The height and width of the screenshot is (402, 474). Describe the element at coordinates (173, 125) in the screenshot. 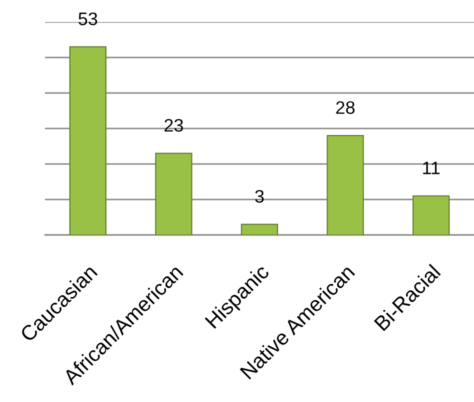

I see `data-label: 23` at that location.